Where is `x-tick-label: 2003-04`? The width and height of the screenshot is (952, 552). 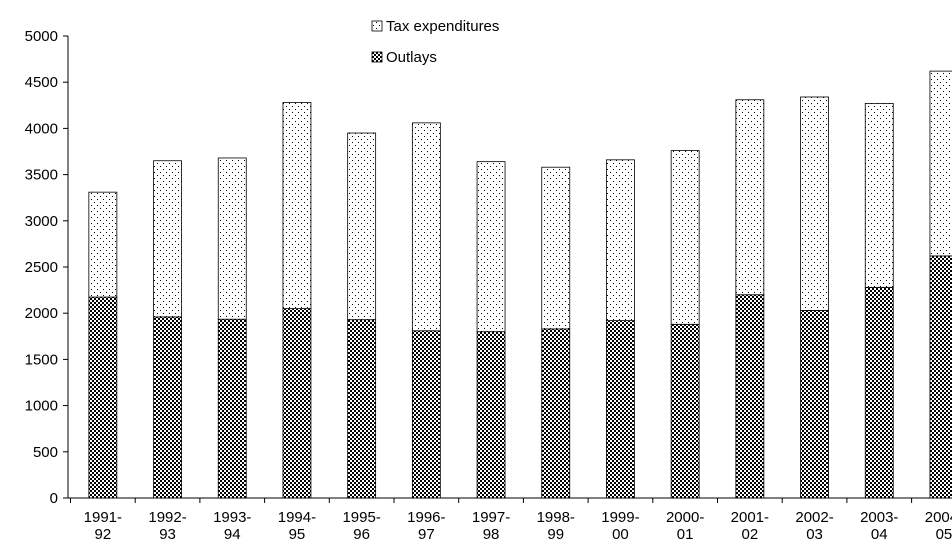
x-tick-label: 2003-04 is located at coordinates (879, 526).